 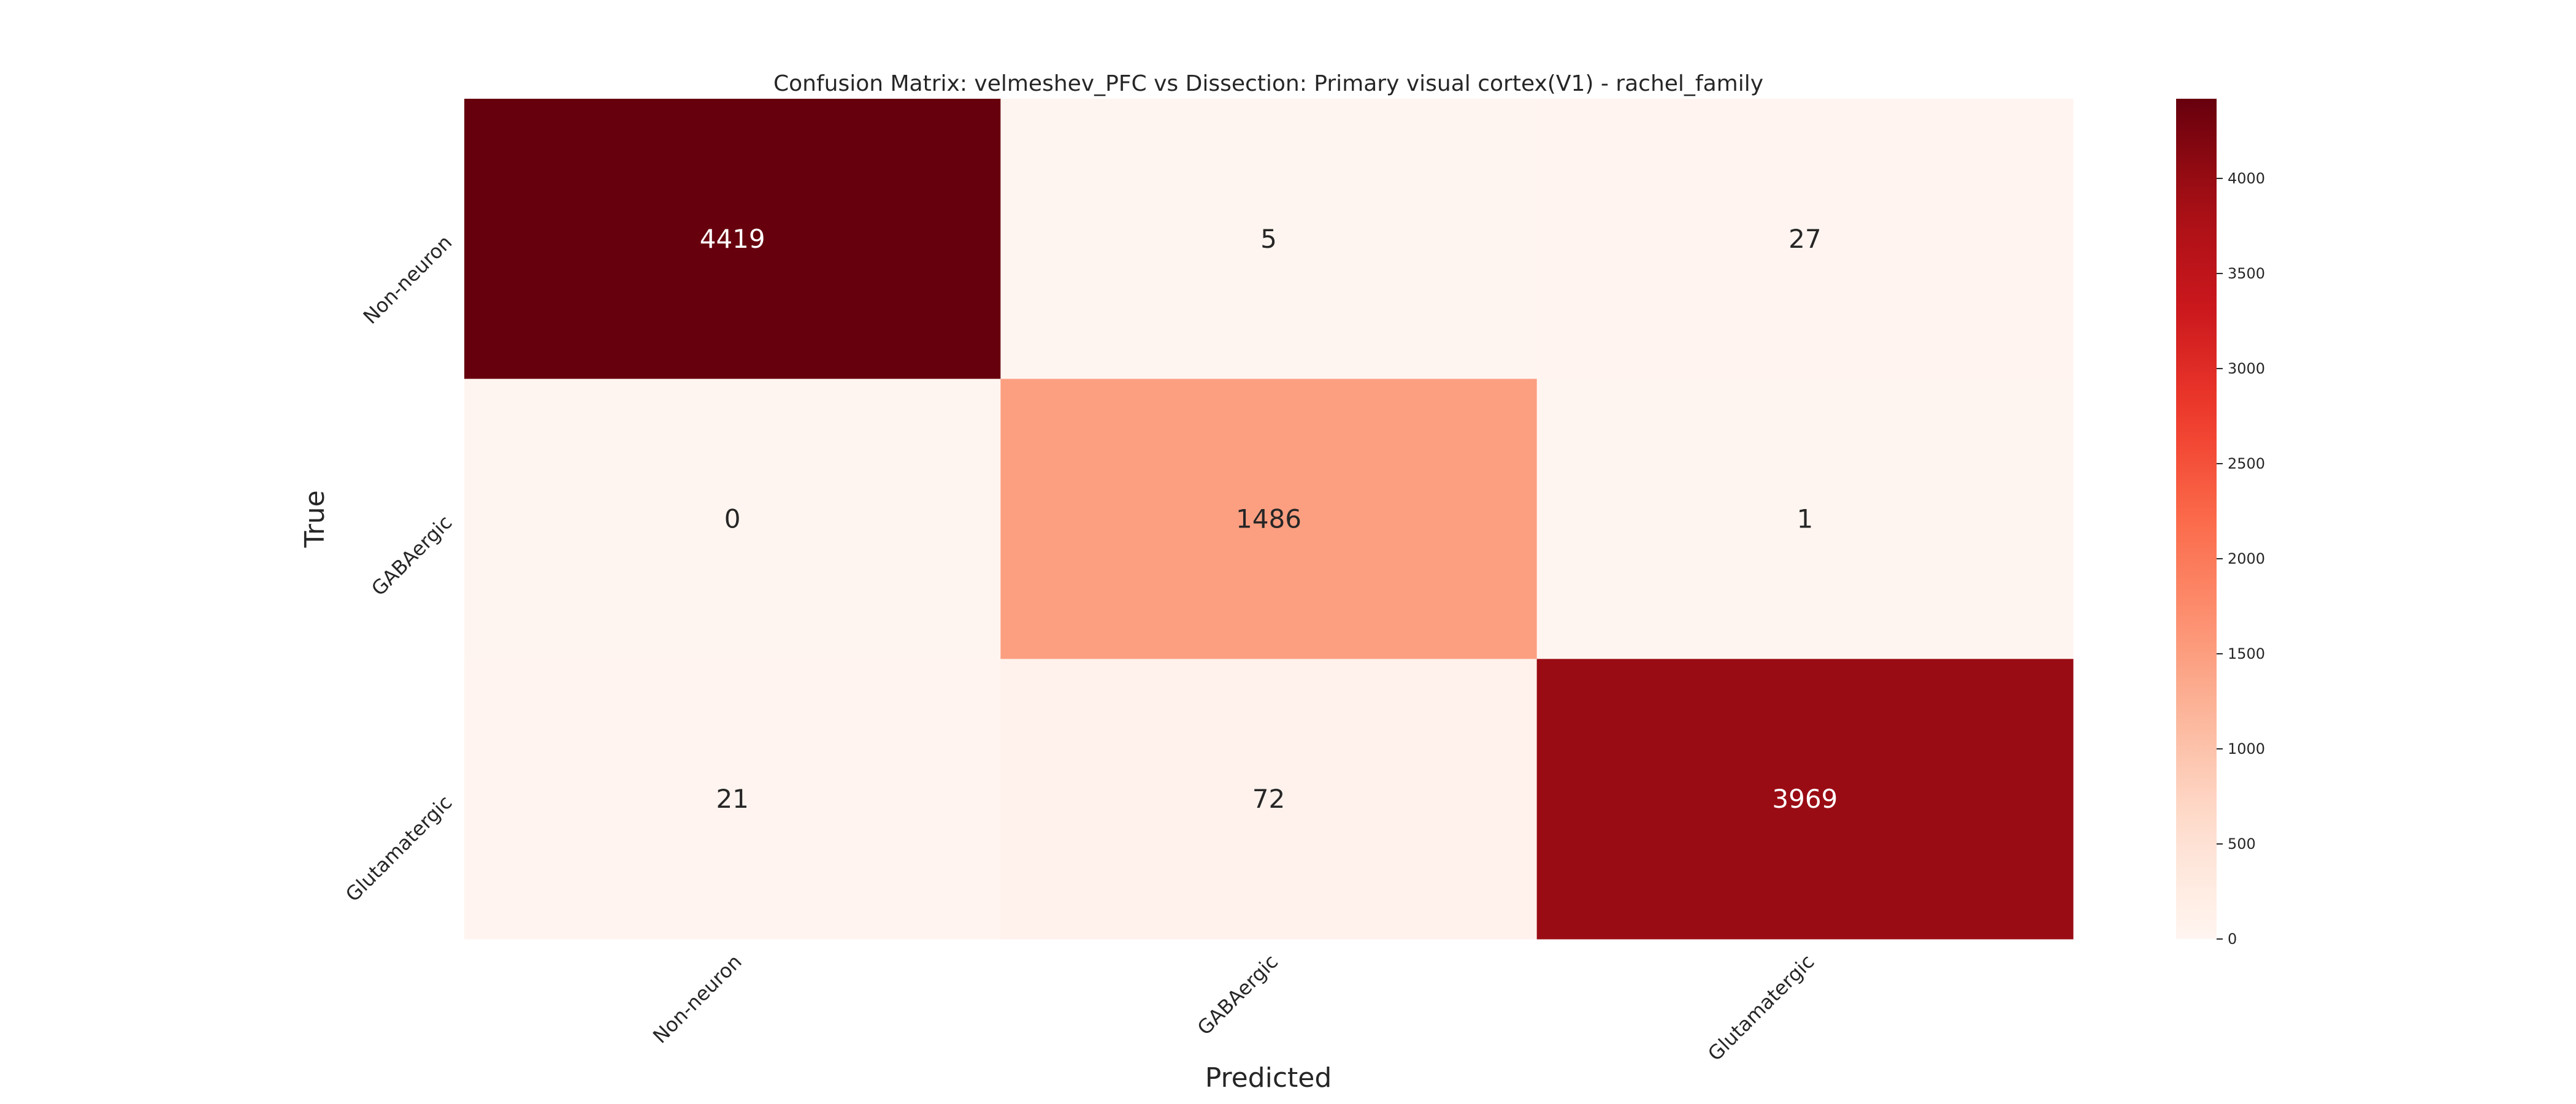 I want to click on cell-value-label: 5, so click(x=1268, y=239).